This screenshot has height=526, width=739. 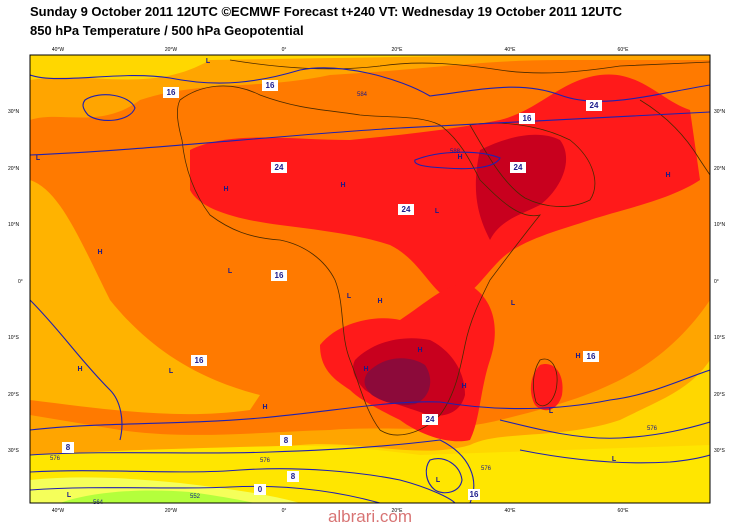 What do you see at coordinates (624, 50) in the screenshot?
I see `lon-top-6: 60°E` at bounding box center [624, 50].